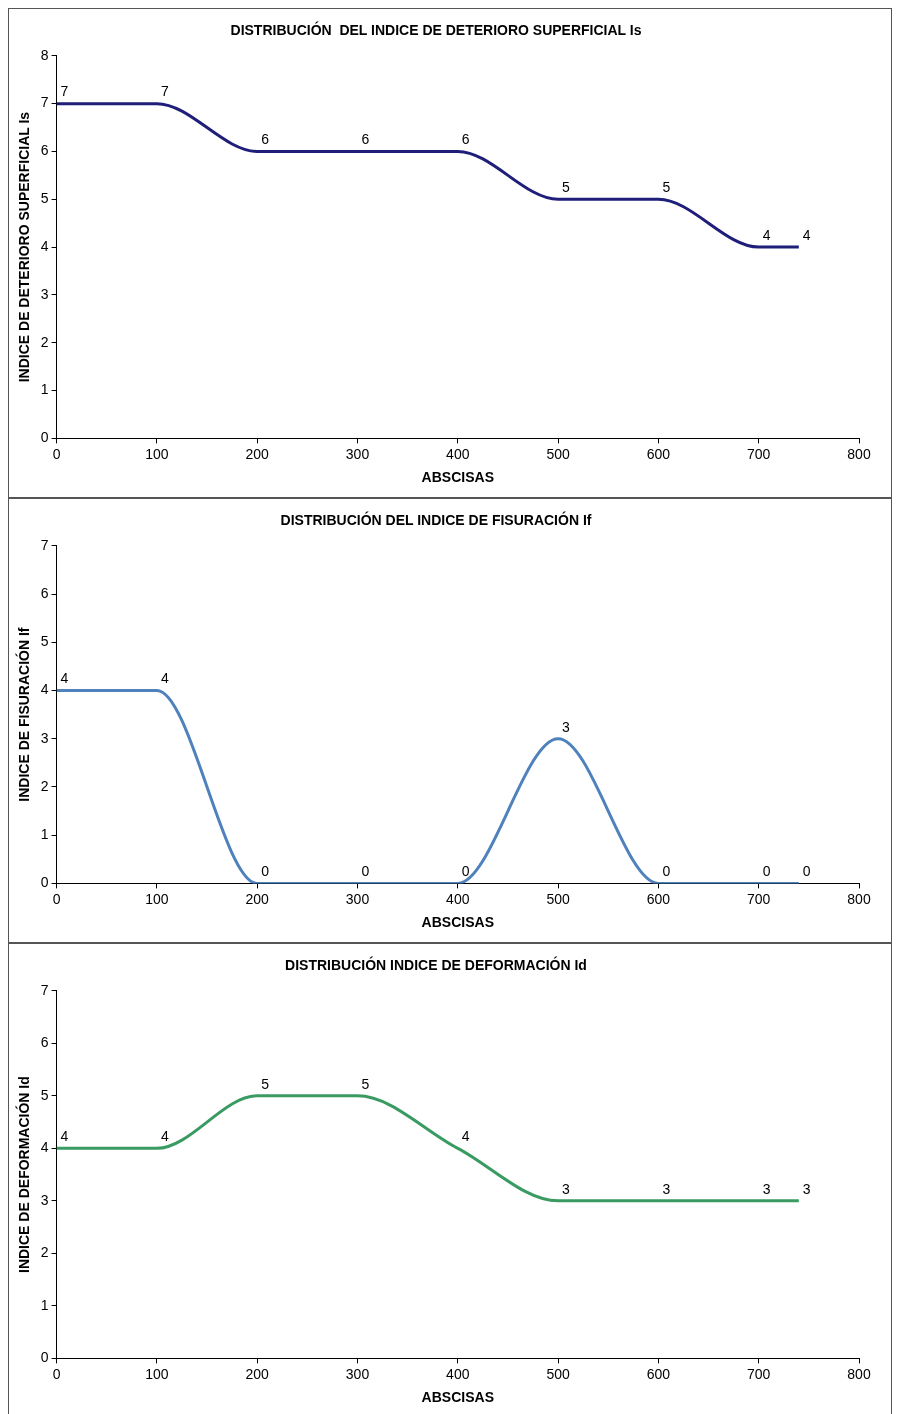 This screenshot has width=902, height=1414. I want to click on y-axis-title: INDICE DE FISURACIÓN If, so click(24, 714).